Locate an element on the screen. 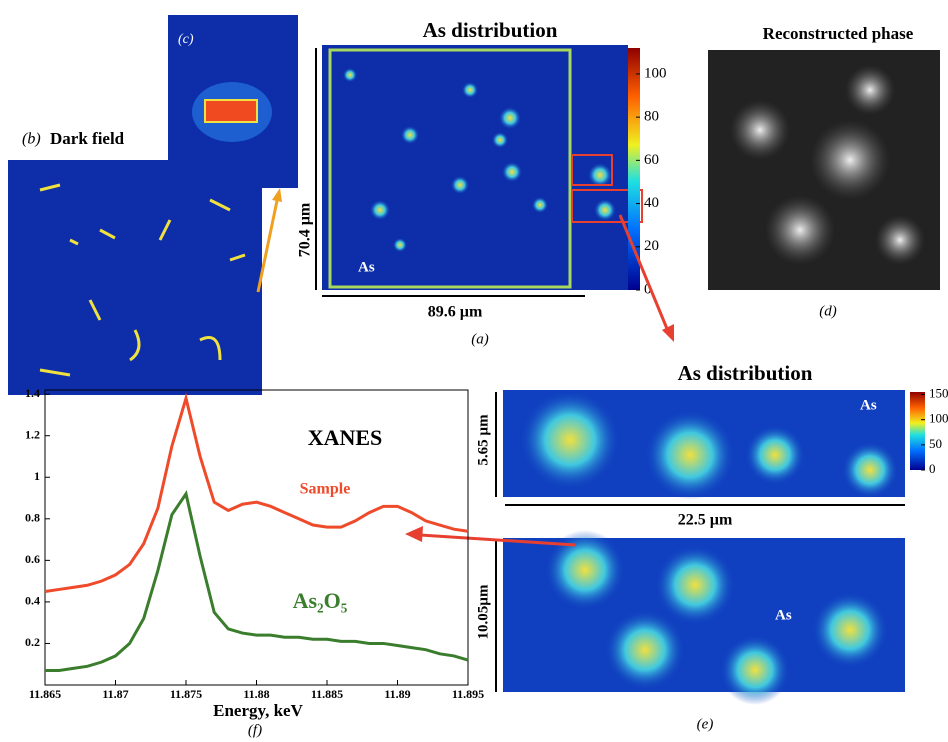 This screenshot has width=948, height=742. x-tick-label: 11.87 is located at coordinates (115, 694).